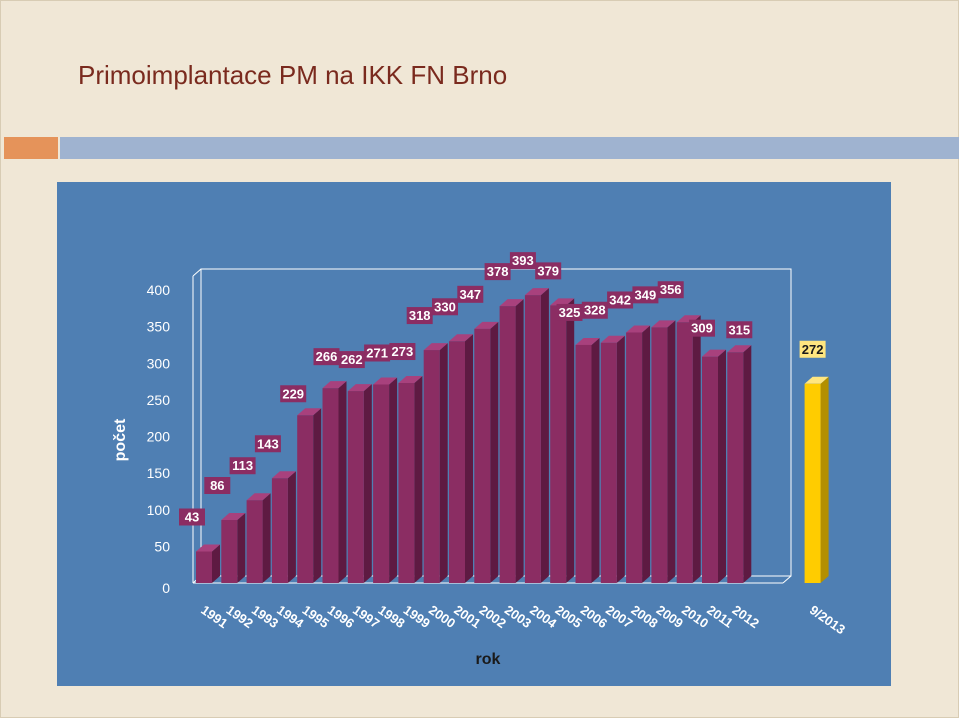  Describe the element at coordinates (159, 290) in the screenshot. I see `y-tick-label: 400` at that location.